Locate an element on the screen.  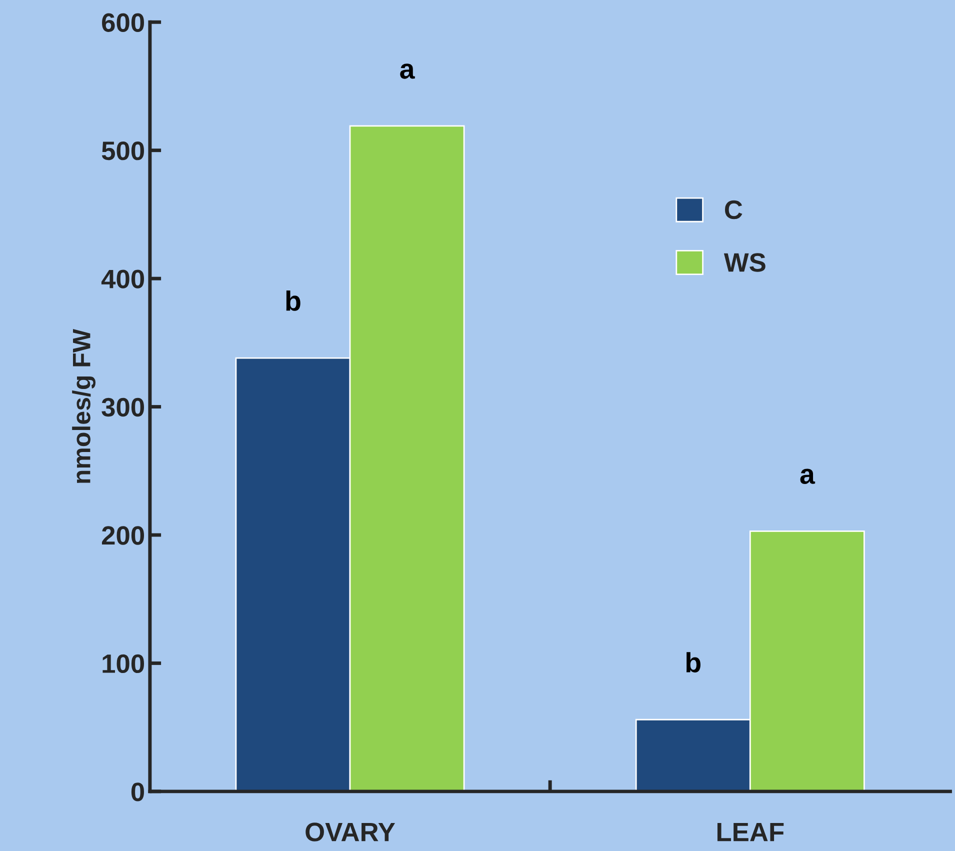
y-tick-label: 200 is located at coordinates (123, 535).